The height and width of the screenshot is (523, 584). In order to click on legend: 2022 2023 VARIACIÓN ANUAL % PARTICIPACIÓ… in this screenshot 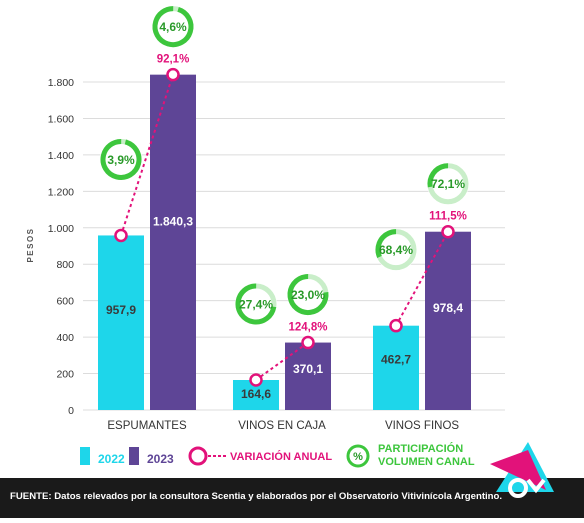, I will do `click(277, 455)`.